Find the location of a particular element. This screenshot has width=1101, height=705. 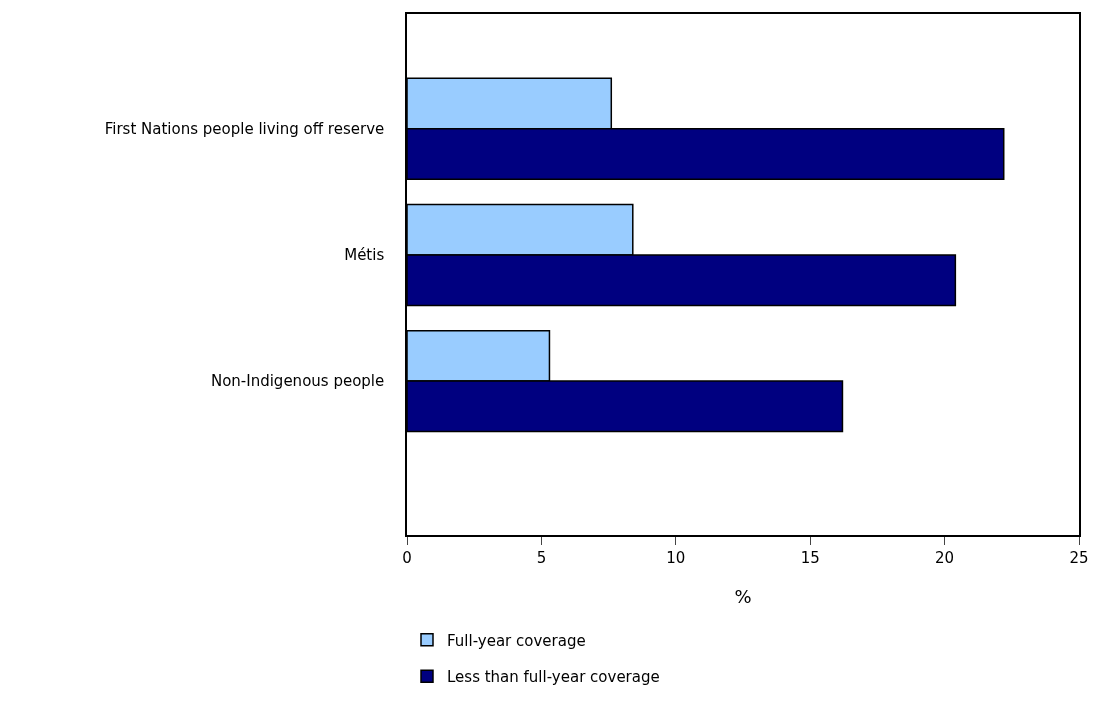

legend-label: Less than full-year coverage is located at coordinates (553, 677).